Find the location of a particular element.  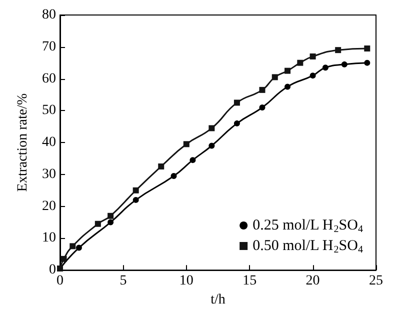

x-tick-label: 15 is located at coordinates (249, 281).